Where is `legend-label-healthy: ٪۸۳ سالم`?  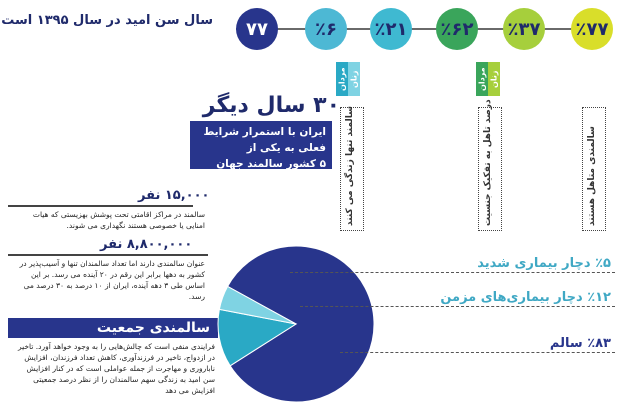
legend-label-healthy: ٪۸۳ سالم is located at coordinates (580, 343).